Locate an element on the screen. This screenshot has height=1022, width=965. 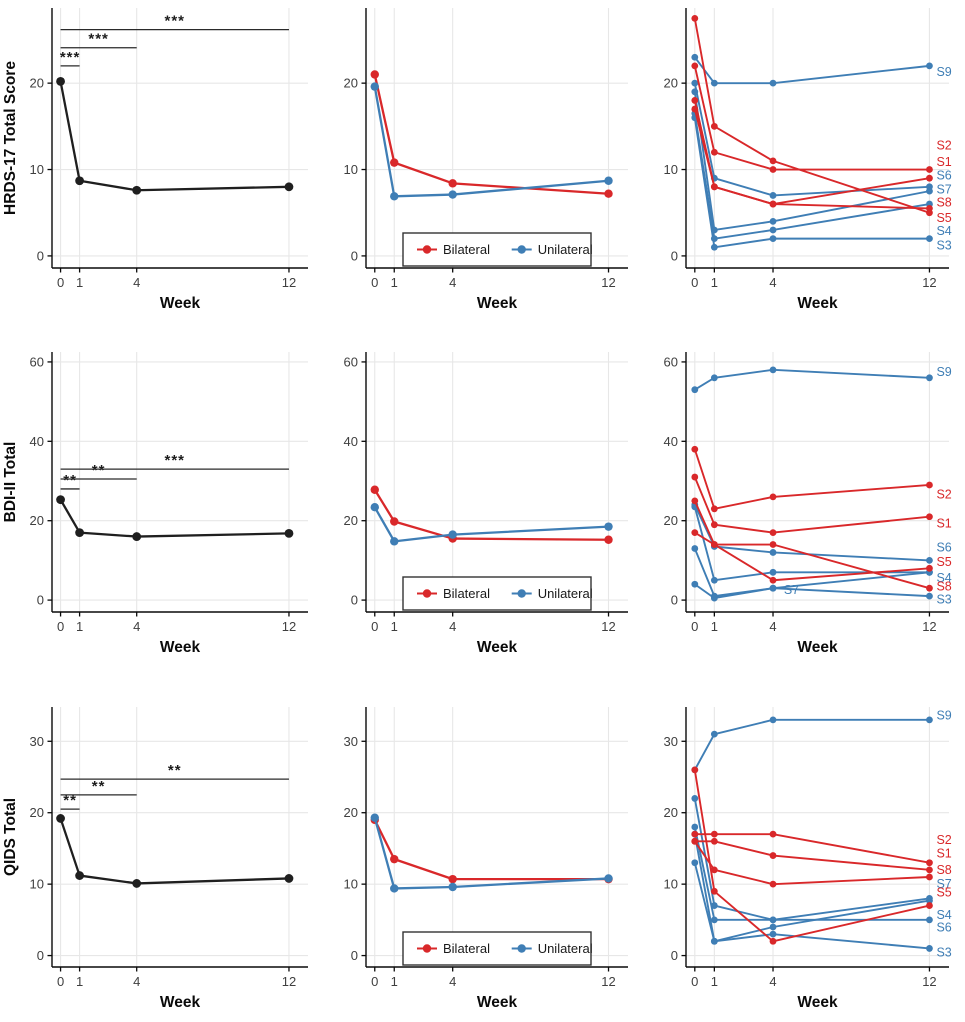
sig-label: ** is located at coordinates (99, 786).